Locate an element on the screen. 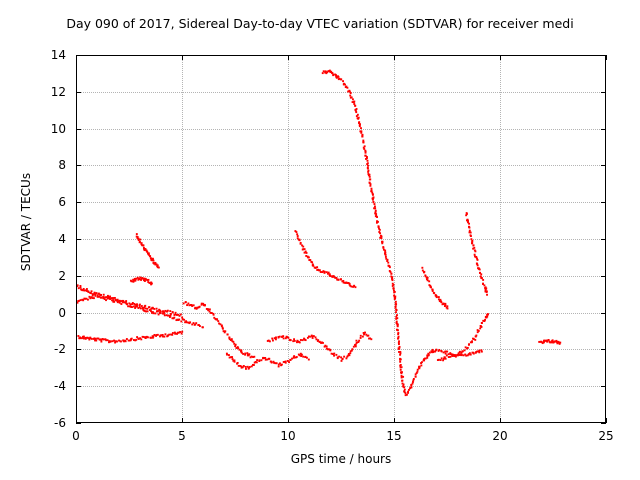 The width and height of the screenshot is (640, 480). y-tick-label: -4 is located at coordinates (60, 386).